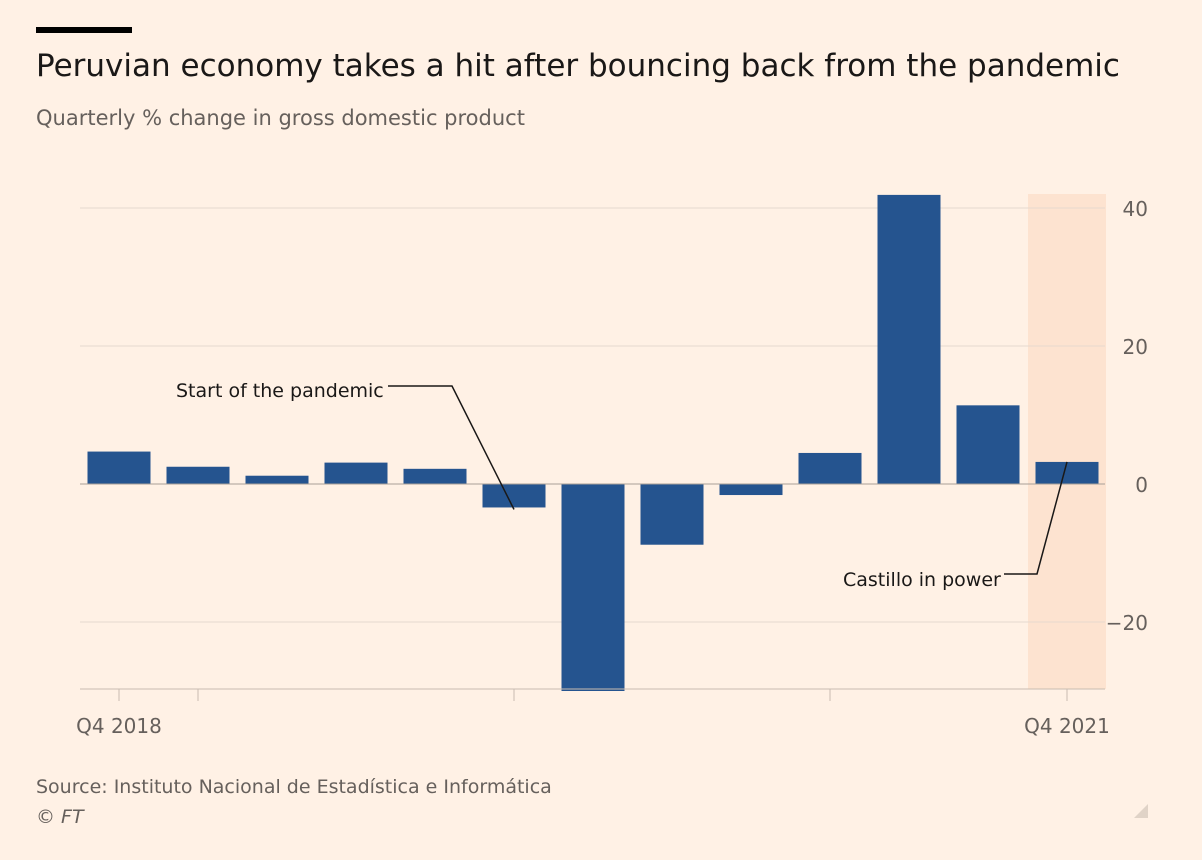  What do you see at coordinates (988, 444) in the screenshot?
I see `bar-q3-2021` at bounding box center [988, 444].